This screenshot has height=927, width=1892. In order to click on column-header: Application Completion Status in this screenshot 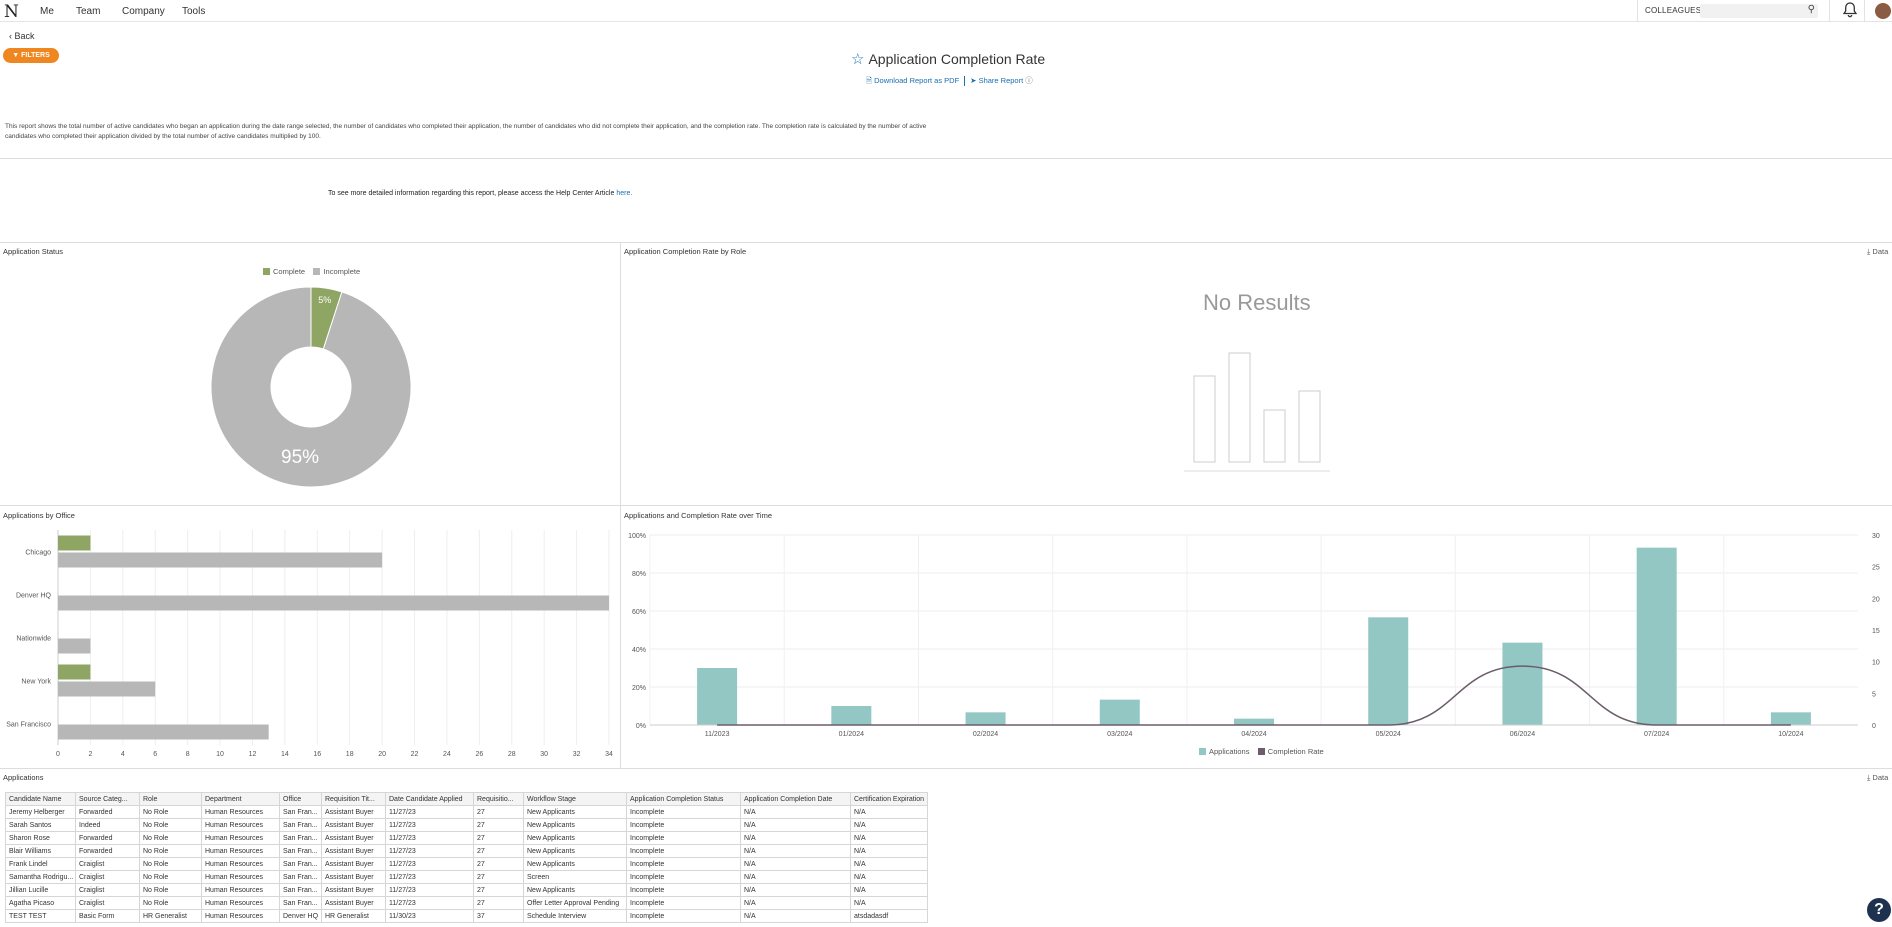, I will do `click(683, 799)`.